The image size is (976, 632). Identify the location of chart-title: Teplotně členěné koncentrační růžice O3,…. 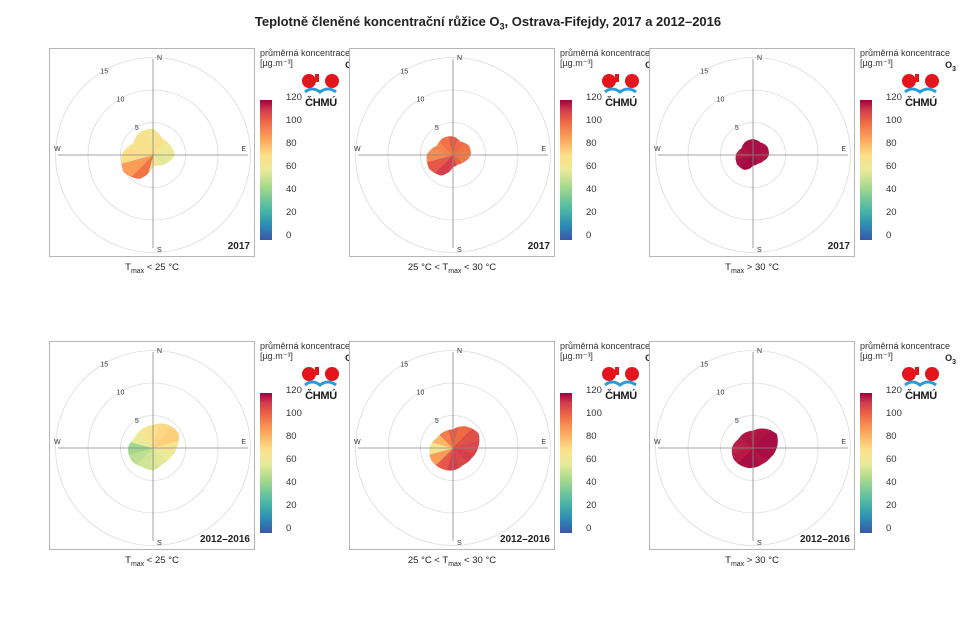
(488, 23).